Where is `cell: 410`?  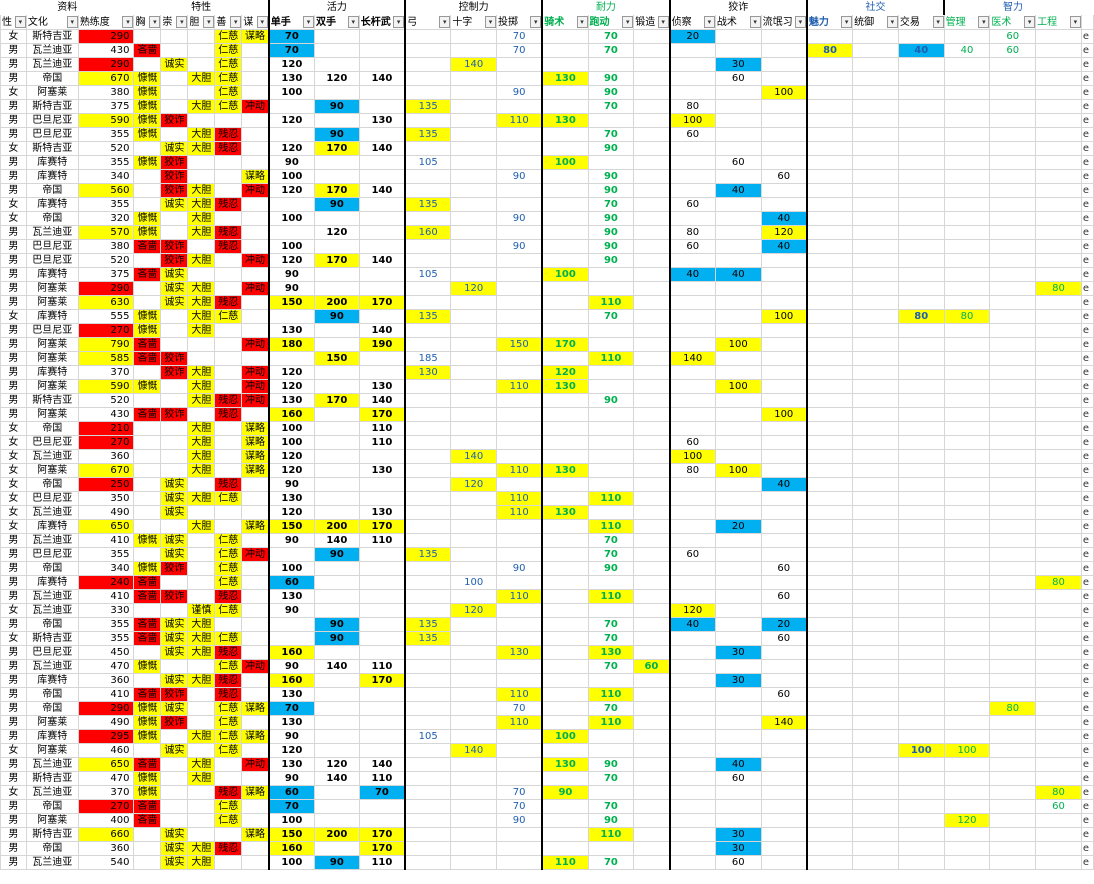 cell: 410 is located at coordinates (106, 694).